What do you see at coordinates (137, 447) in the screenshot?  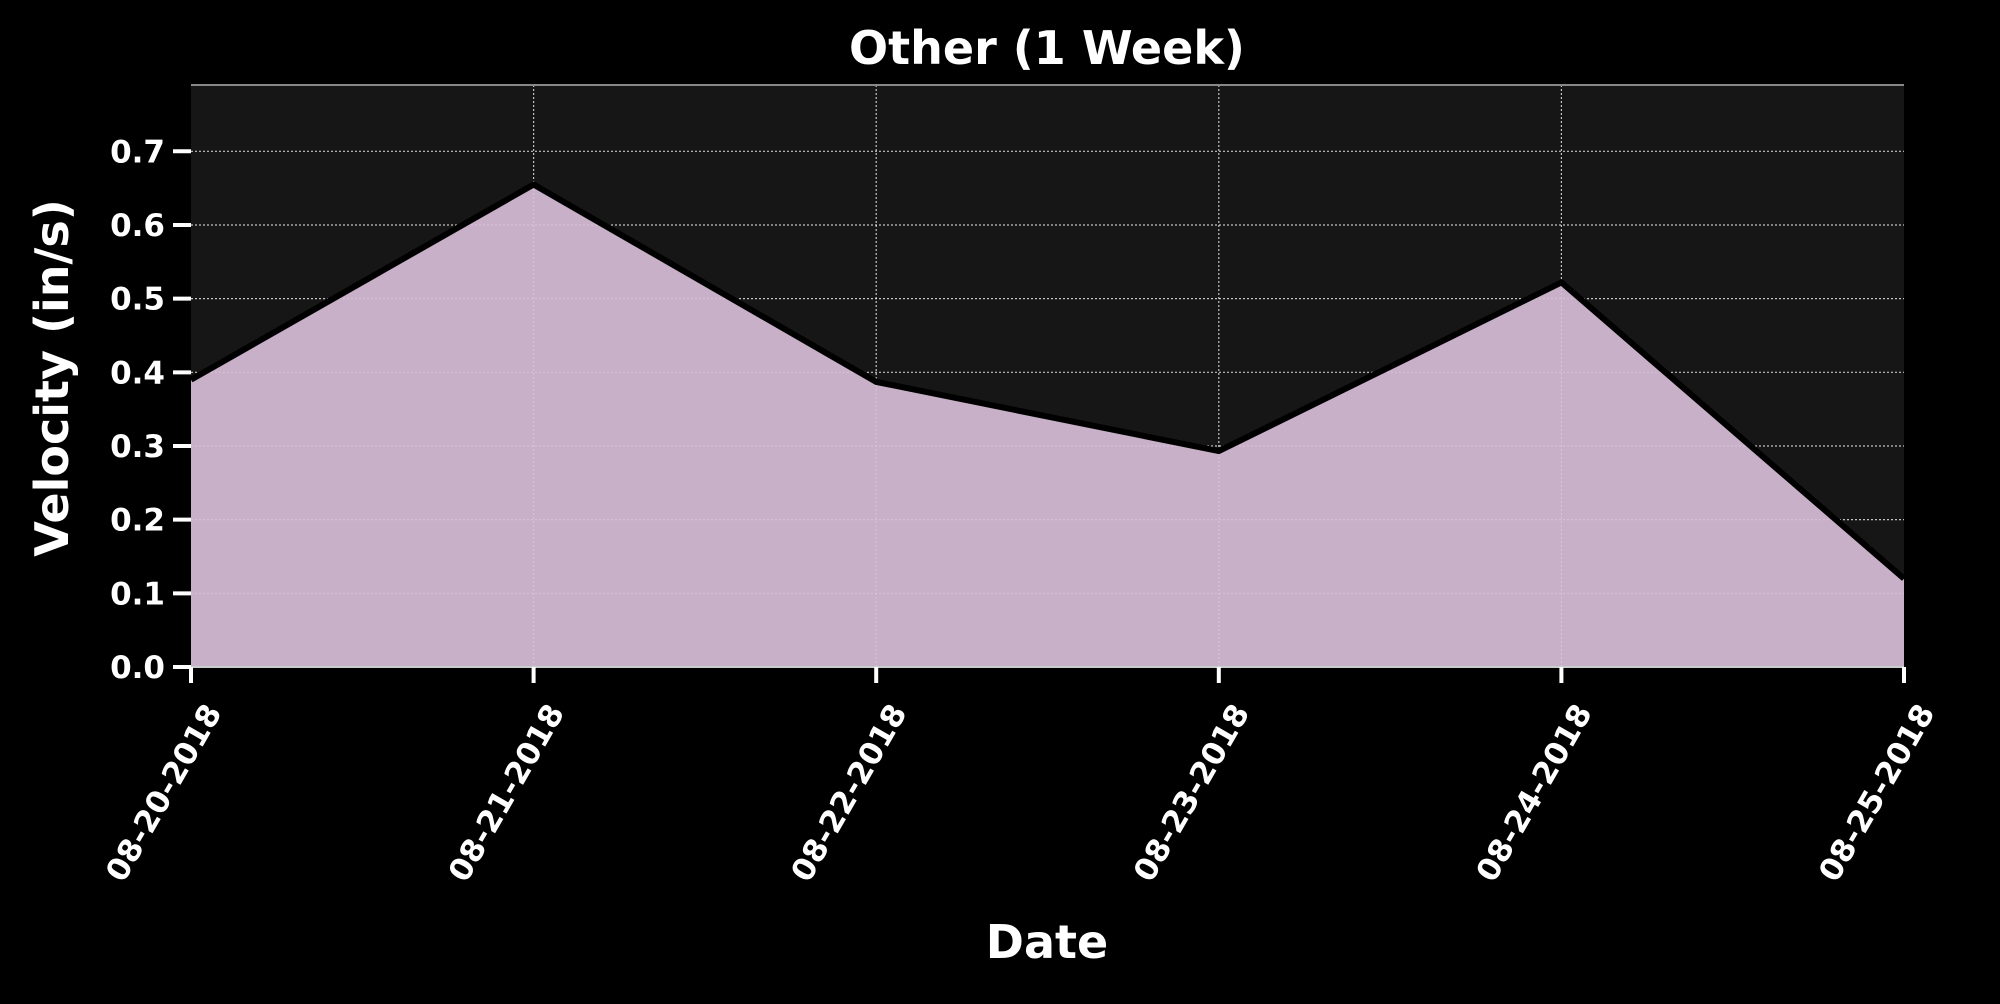 I see `y-tick-label: 0.3` at bounding box center [137, 447].